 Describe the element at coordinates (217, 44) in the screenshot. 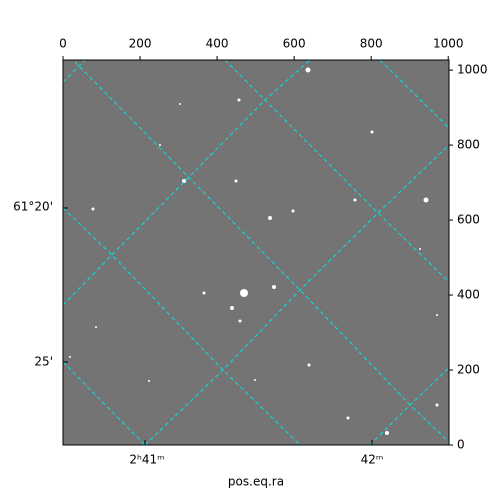

I see `x-tick-label: 400` at that location.